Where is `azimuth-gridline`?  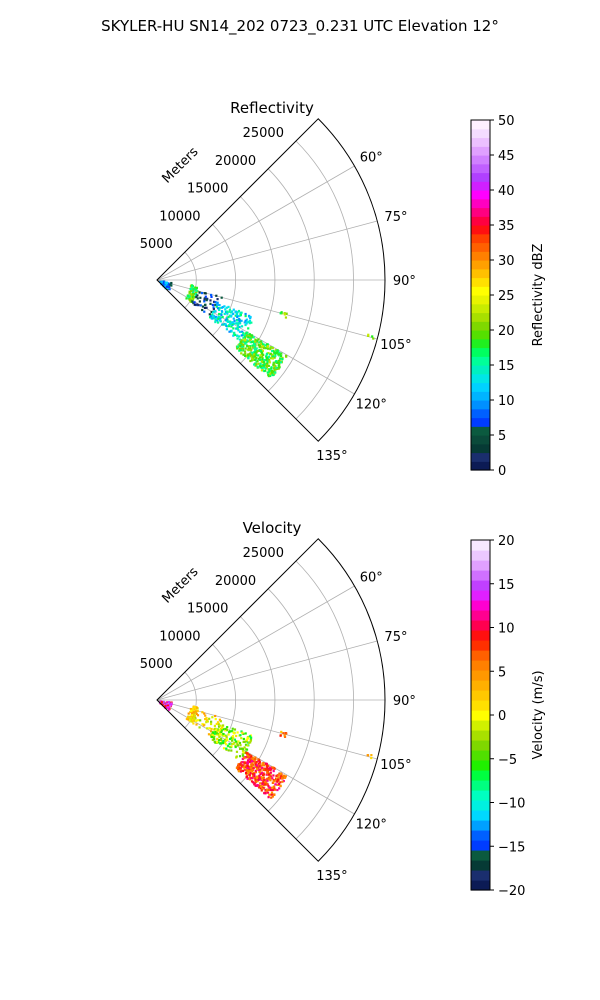
azimuth-gridline is located at coordinates (255, 643).